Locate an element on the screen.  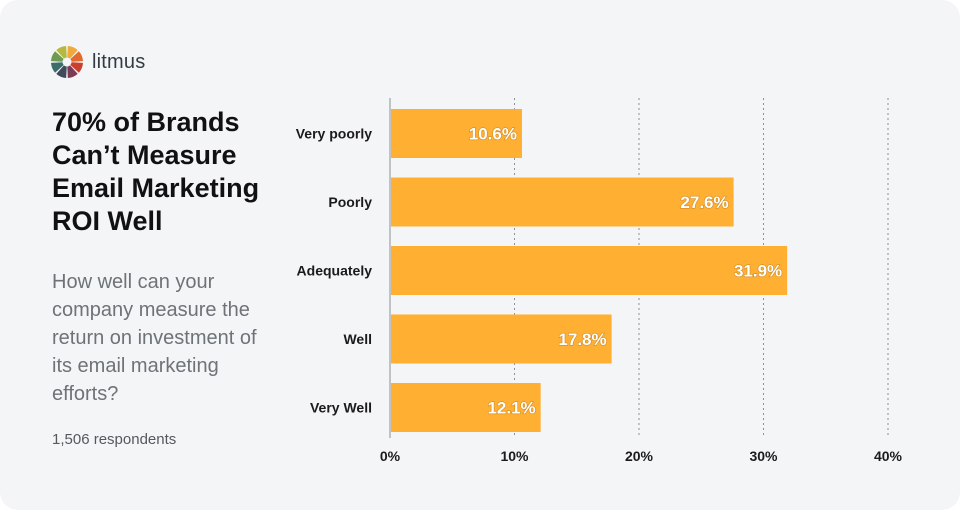
category-label: Very Well is located at coordinates (341, 408).